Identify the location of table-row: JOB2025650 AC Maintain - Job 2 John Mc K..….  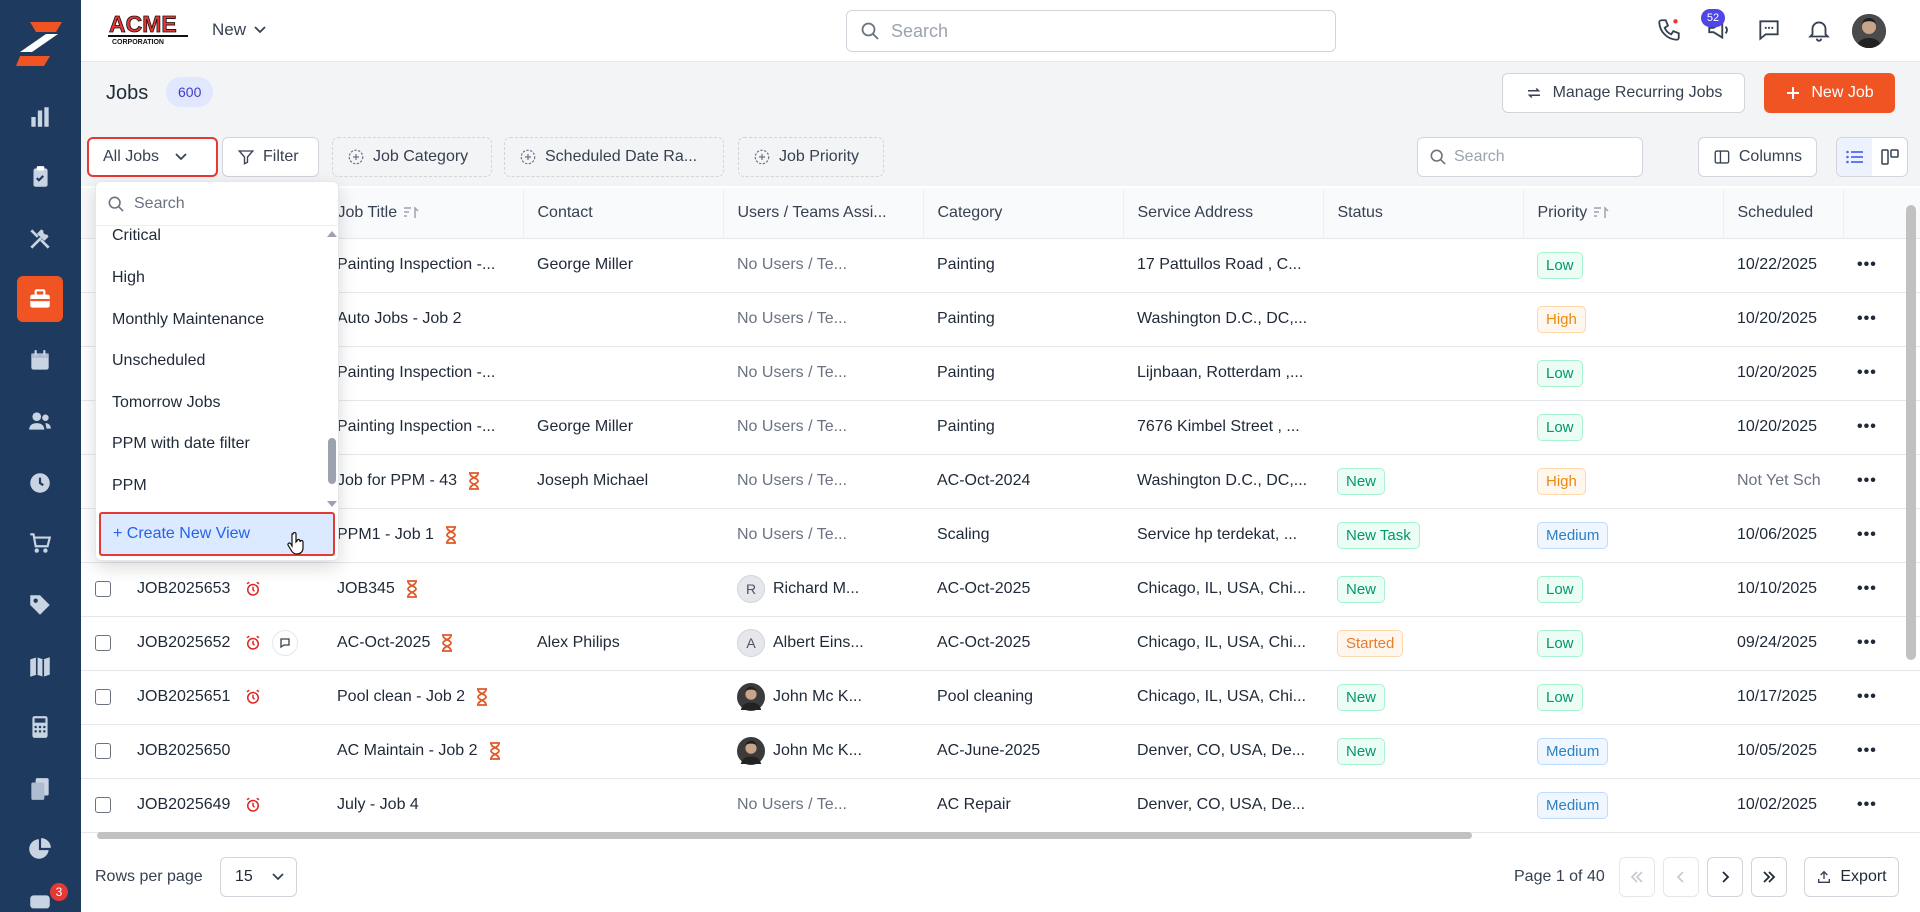
(1000, 751).